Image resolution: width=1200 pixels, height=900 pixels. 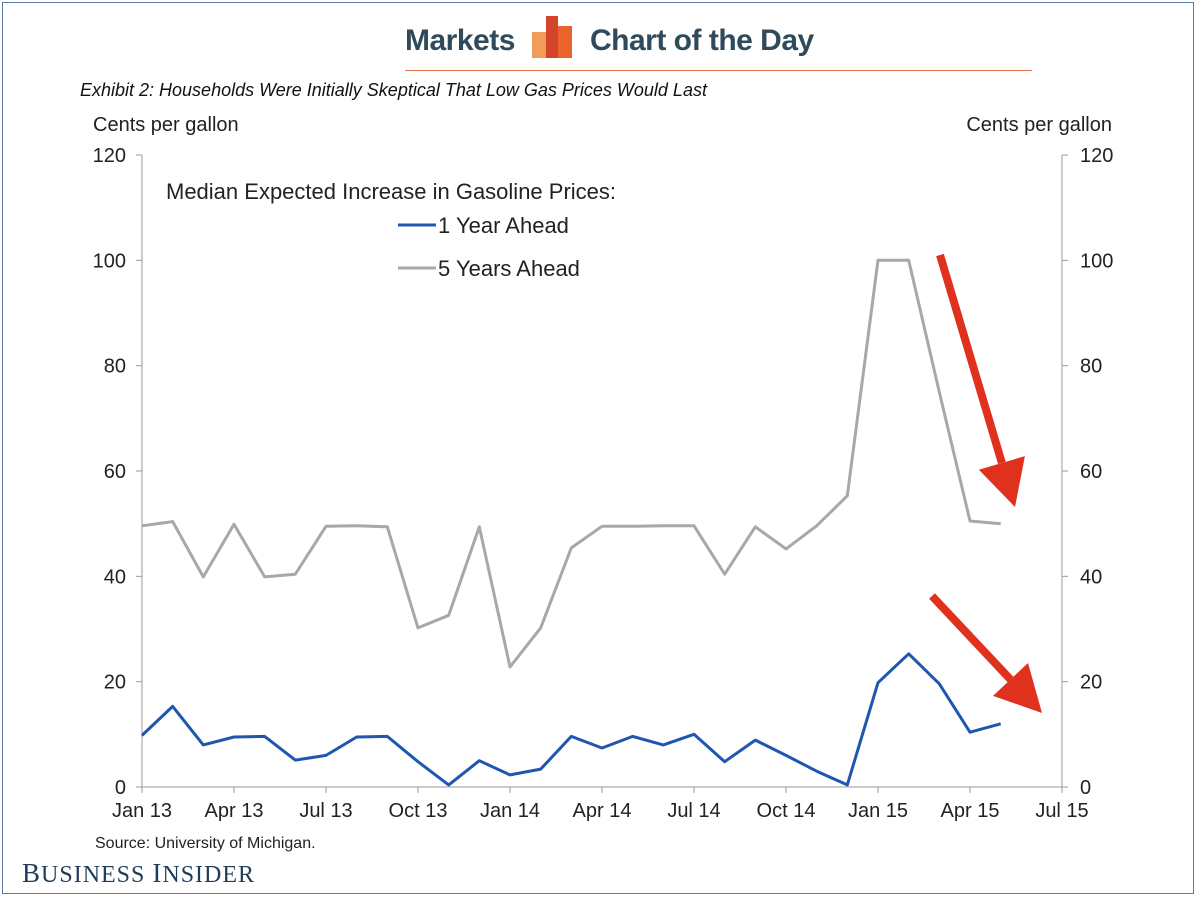 What do you see at coordinates (115, 367) in the screenshot?
I see `y-tick-label-left: 80` at bounding box center [115, 367].